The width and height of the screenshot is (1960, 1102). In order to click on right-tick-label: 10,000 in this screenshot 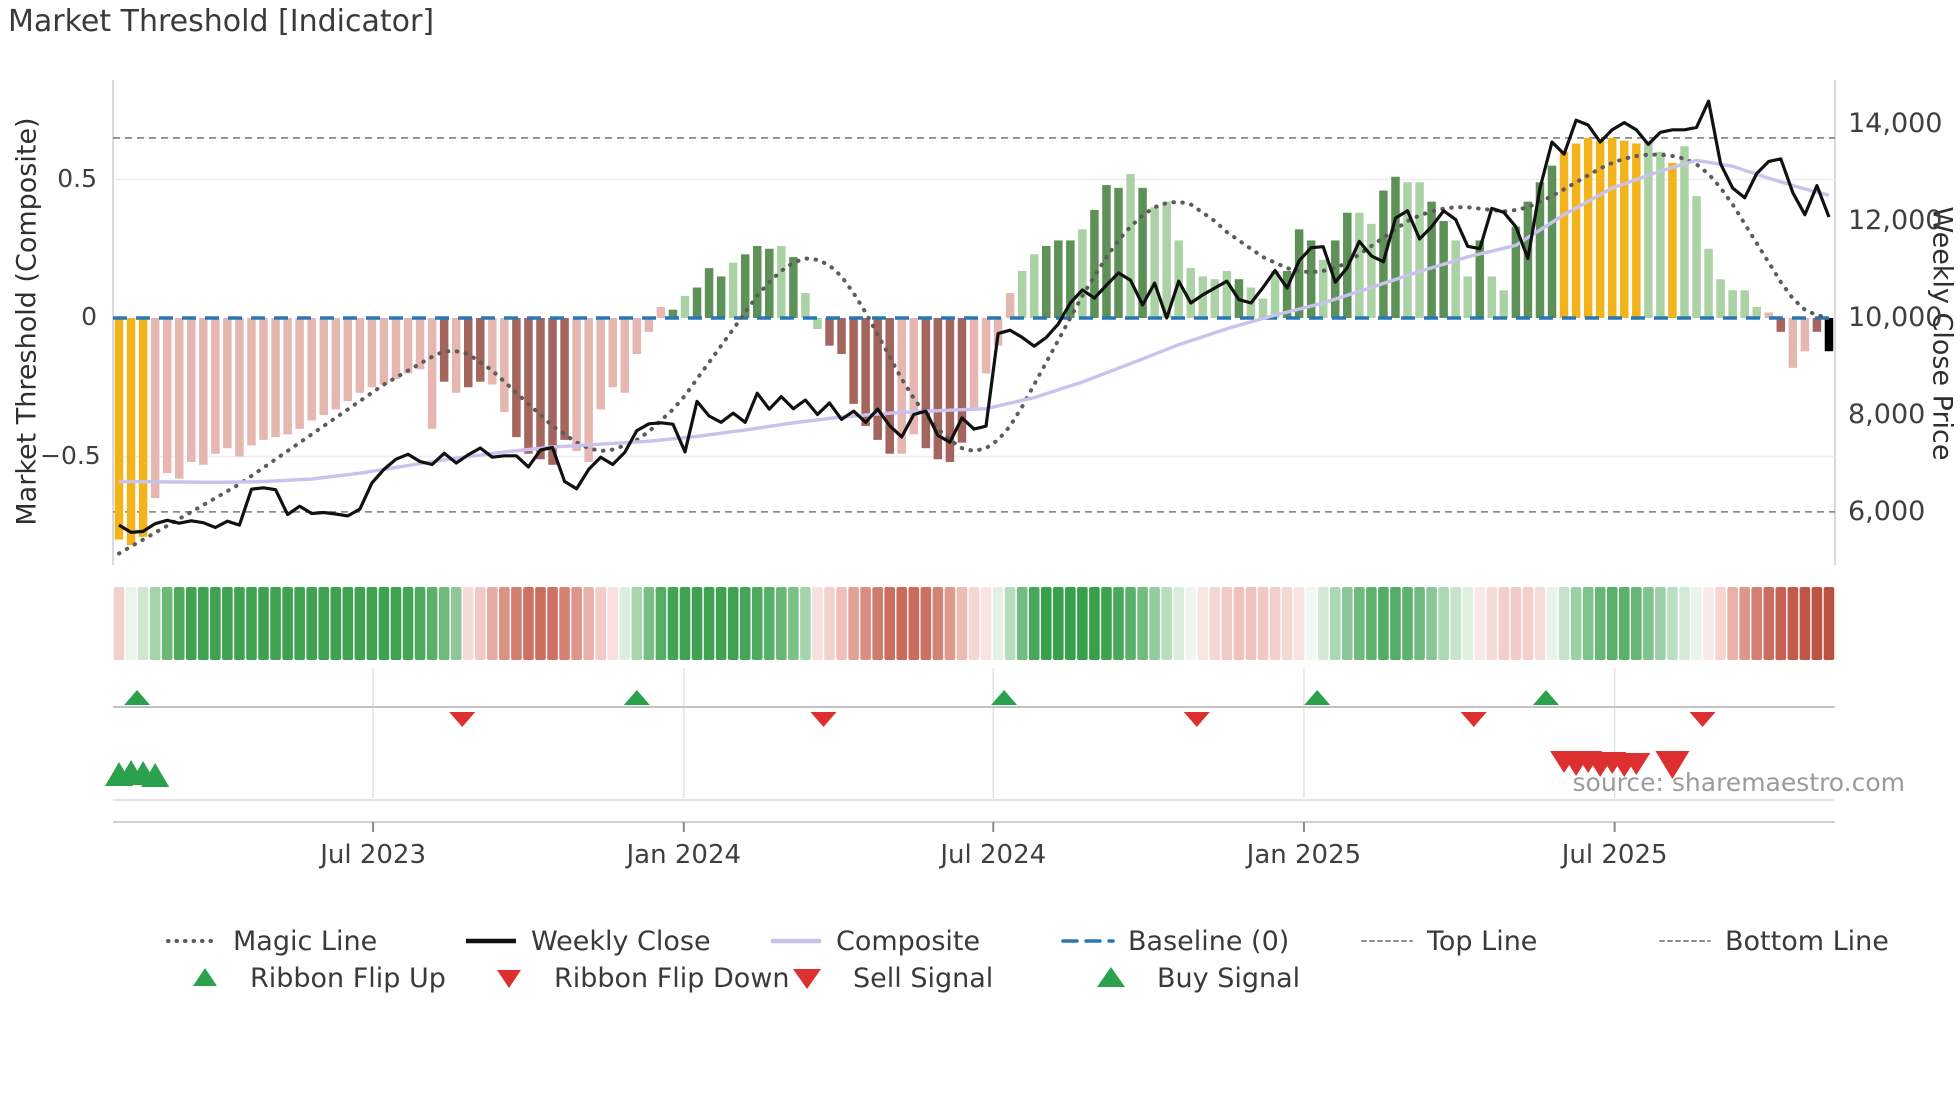, I will do `click(1895, 317)`.